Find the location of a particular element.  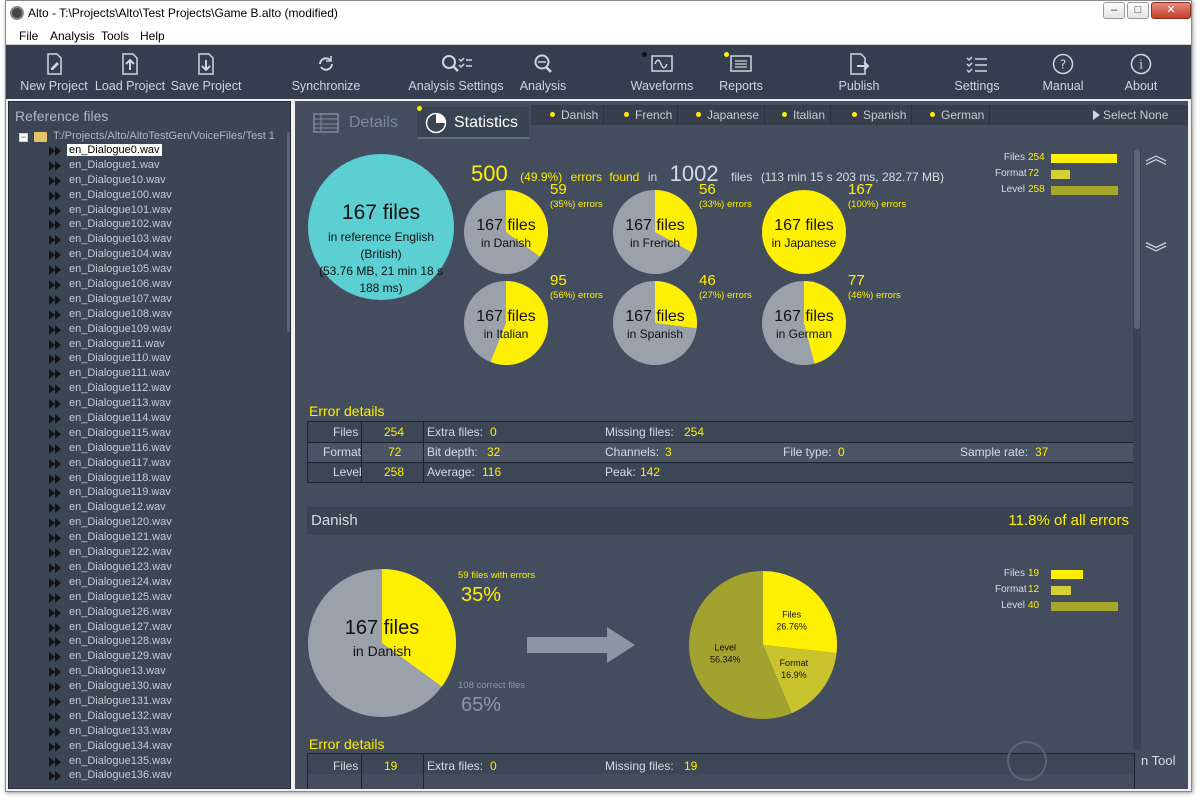

file-list-item: en_Dialogue125.wav is located at coordinates (162, 598).